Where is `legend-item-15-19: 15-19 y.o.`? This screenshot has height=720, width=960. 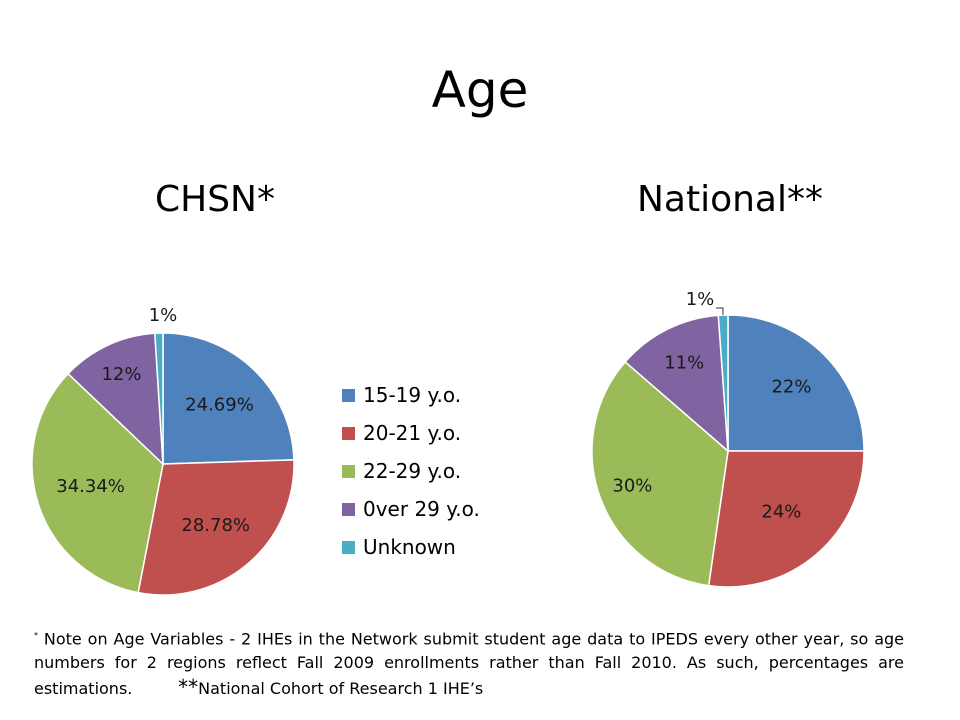 legend-item-15-19: 15-19 y.o. is located at coordinates (411, 395).